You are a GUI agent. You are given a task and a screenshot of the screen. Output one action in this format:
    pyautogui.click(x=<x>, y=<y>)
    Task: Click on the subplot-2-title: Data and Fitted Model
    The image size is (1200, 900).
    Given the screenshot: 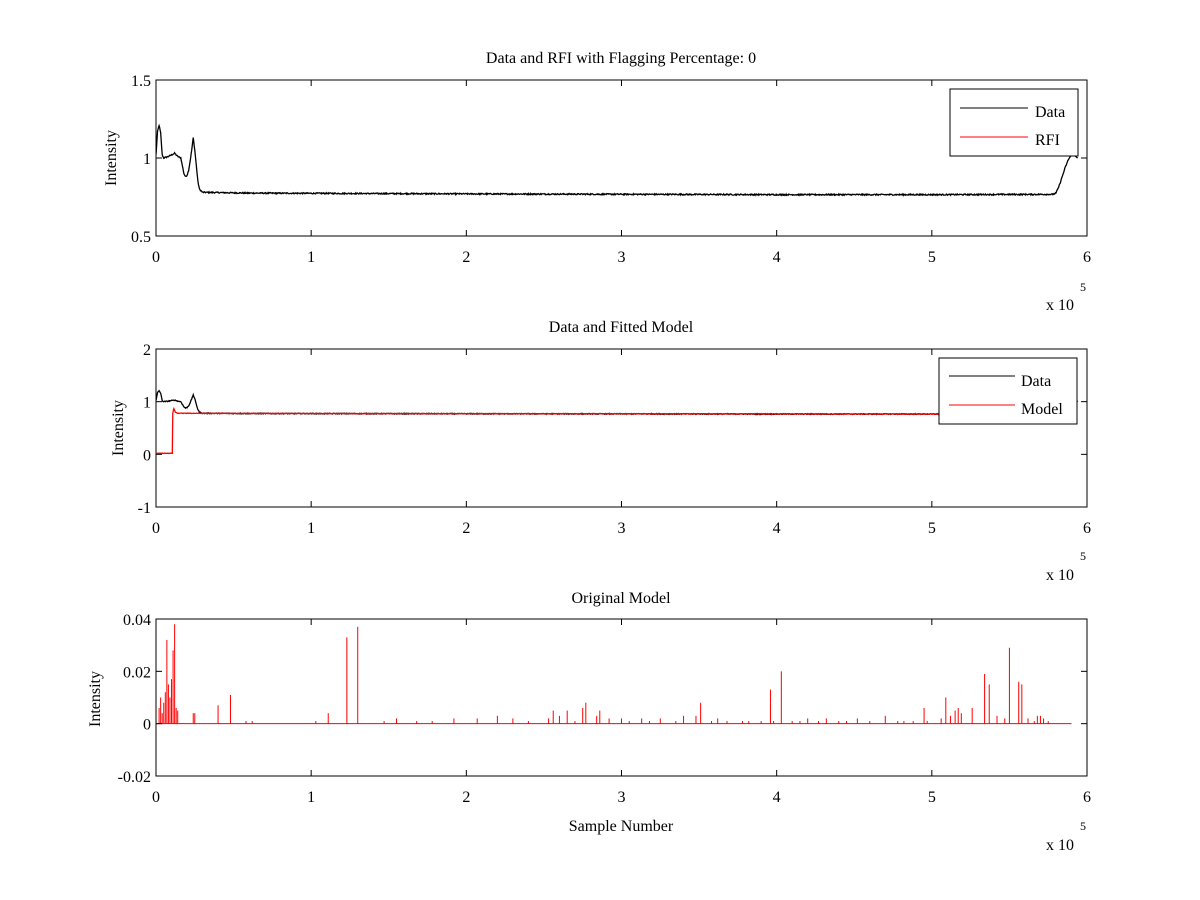 What is the action you would take?
    pyautogui.click(x=621, y=327)
    